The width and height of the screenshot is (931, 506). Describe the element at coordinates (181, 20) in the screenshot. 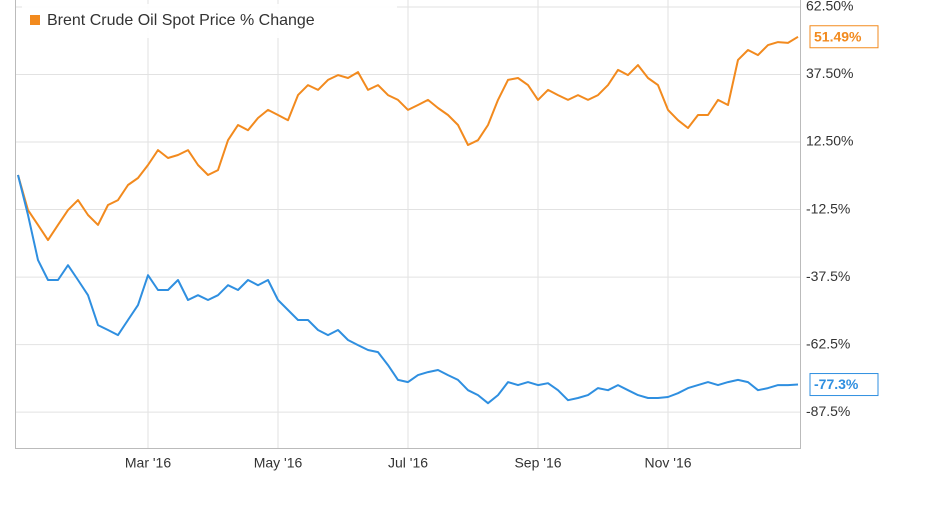

I see `legend-label: Brent Crude Oil Spot Price % Change` at that location.